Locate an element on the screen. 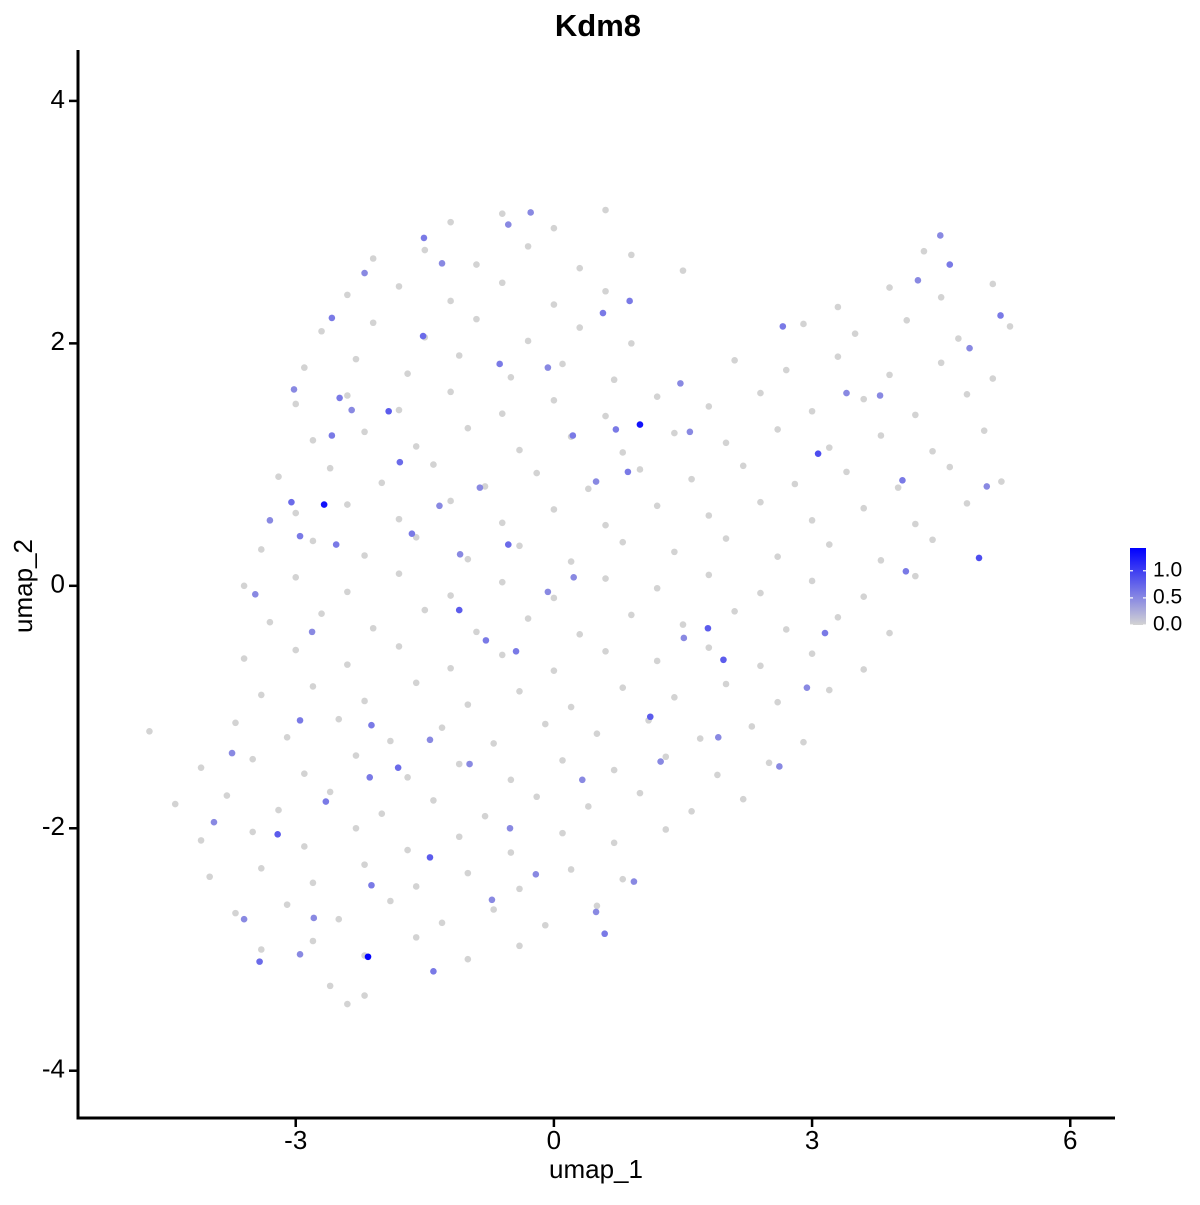  colorbar is located at coordinates (1138, 586).